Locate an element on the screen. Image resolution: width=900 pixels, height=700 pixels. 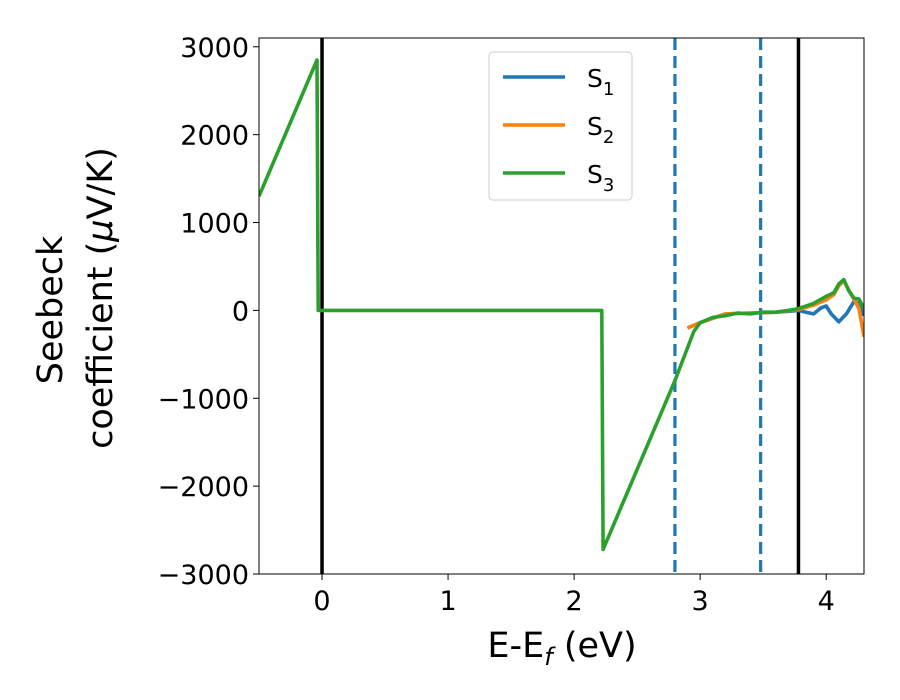
x-tick-label: 2 is located at coordinates (574, 601).